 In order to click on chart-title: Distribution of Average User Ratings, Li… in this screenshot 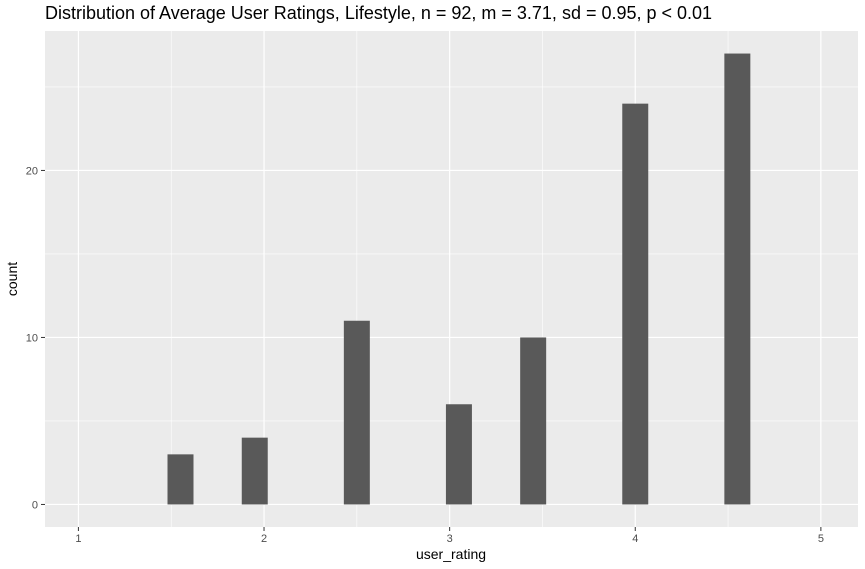, I will do `click(379, 13)`.